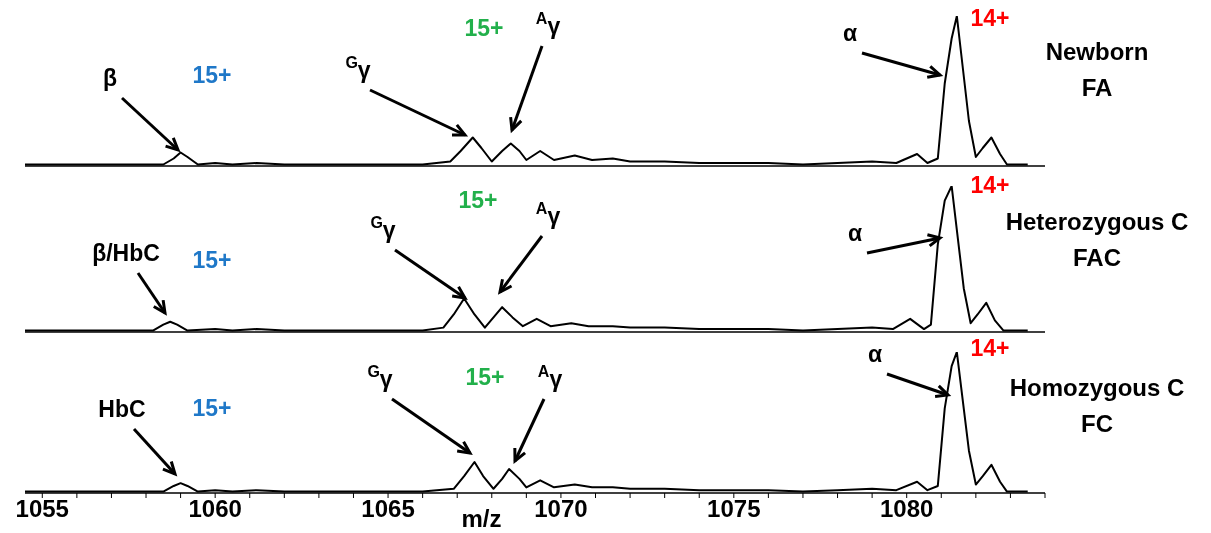 The width and height of the screenshot is (1211, 533). I want to click on annotation: HbC, so click(122, 409).